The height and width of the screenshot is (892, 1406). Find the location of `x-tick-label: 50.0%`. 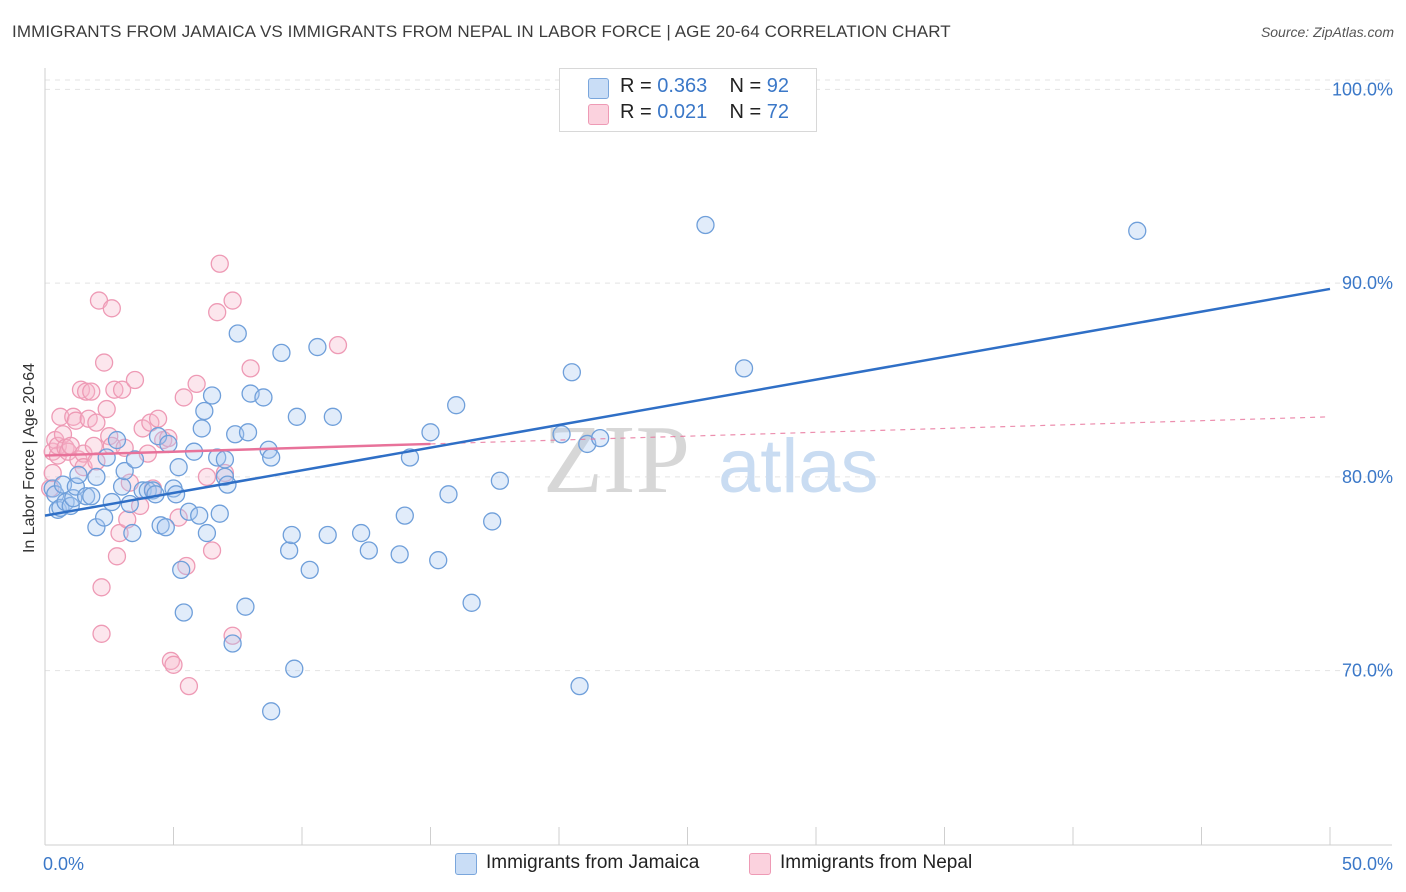

x-tick-label: 50.0% is located at coordinates (1367, 864).